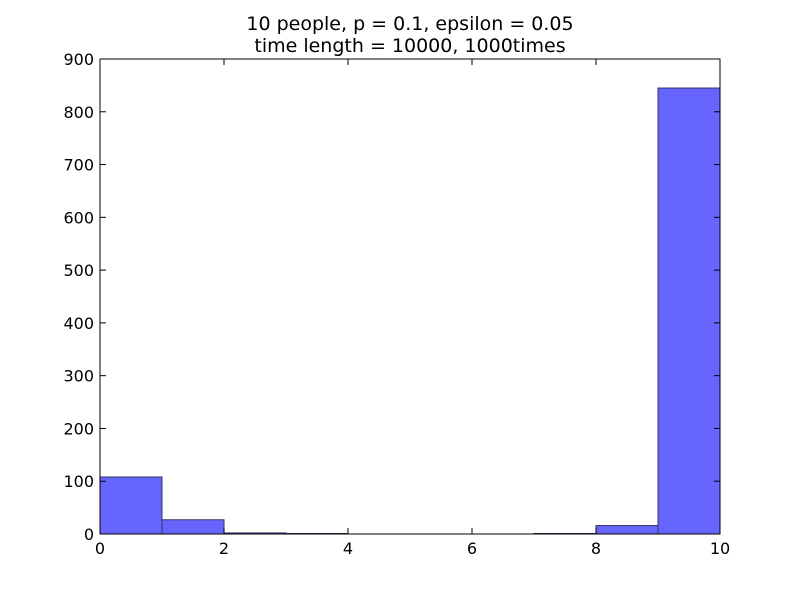  I want to click on y-tick-label: 0, so click(89, 534).